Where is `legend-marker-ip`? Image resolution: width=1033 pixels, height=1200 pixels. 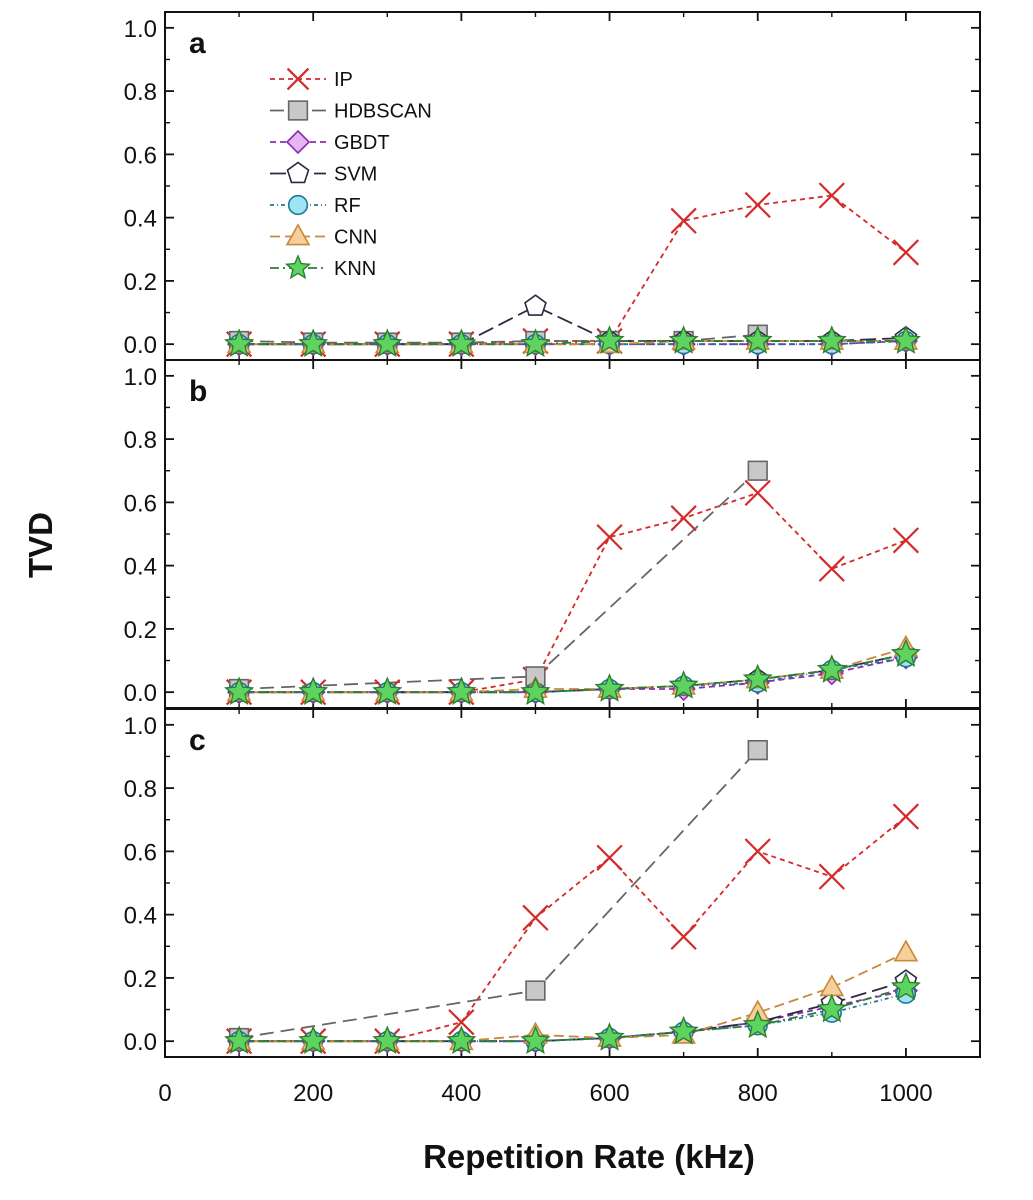
legend-marker-ip is located at coordinates (298, 79).